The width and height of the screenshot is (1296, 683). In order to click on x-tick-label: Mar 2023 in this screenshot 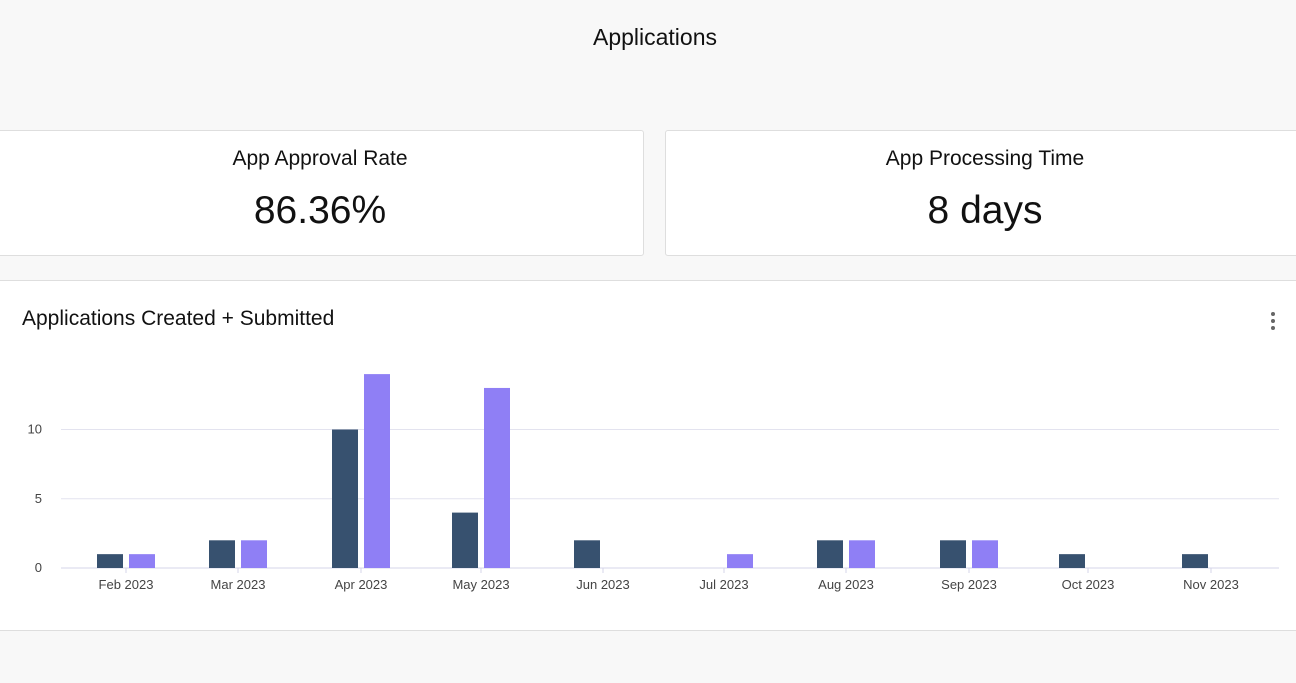, I will do `click(238, 584)`.